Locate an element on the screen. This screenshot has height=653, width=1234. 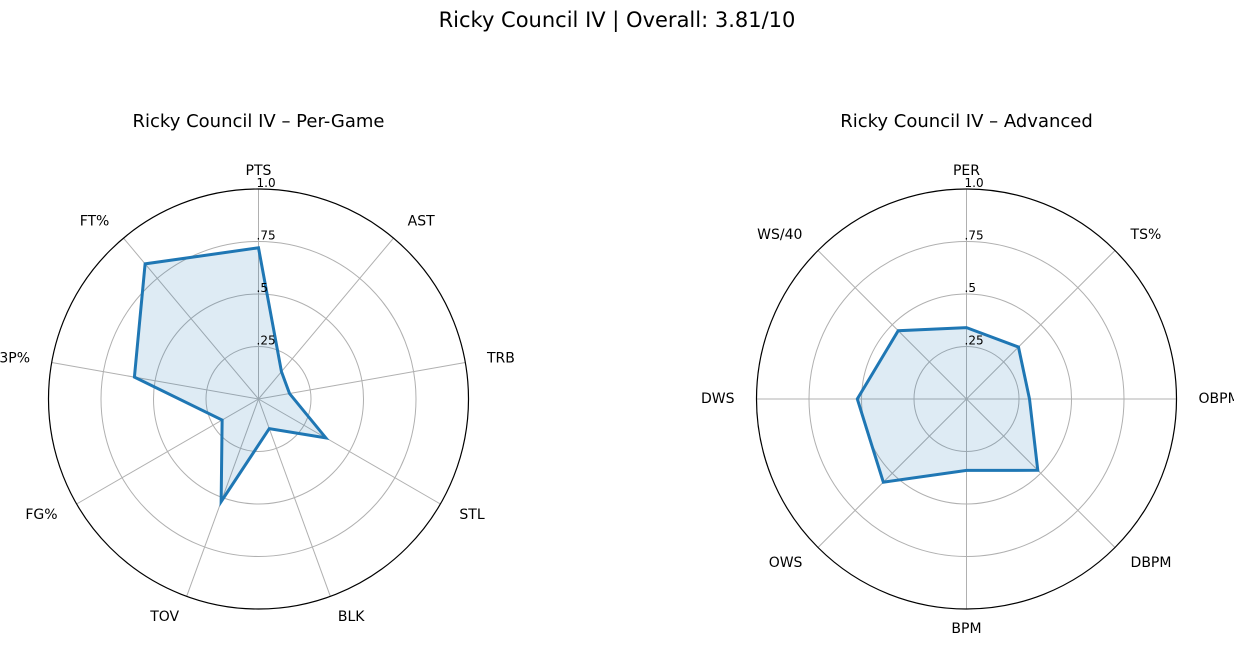
category-label: OBPM is located at coordinates (1216, 399).